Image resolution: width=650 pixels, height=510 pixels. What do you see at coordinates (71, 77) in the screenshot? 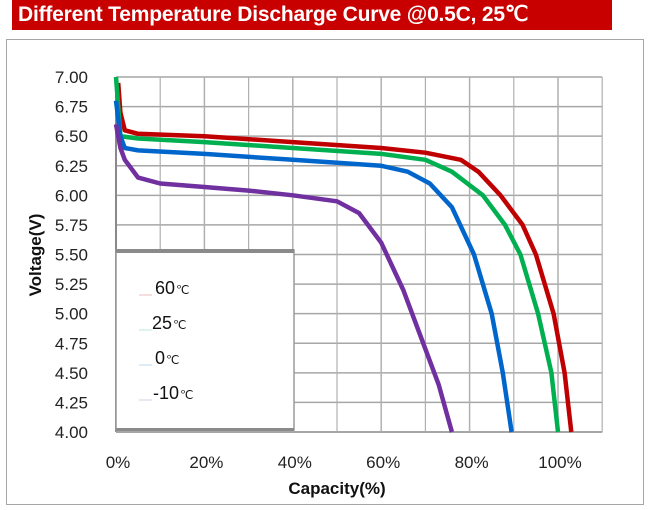
I see `y-tick-label: 7.00` at bounding box center [71, 77].